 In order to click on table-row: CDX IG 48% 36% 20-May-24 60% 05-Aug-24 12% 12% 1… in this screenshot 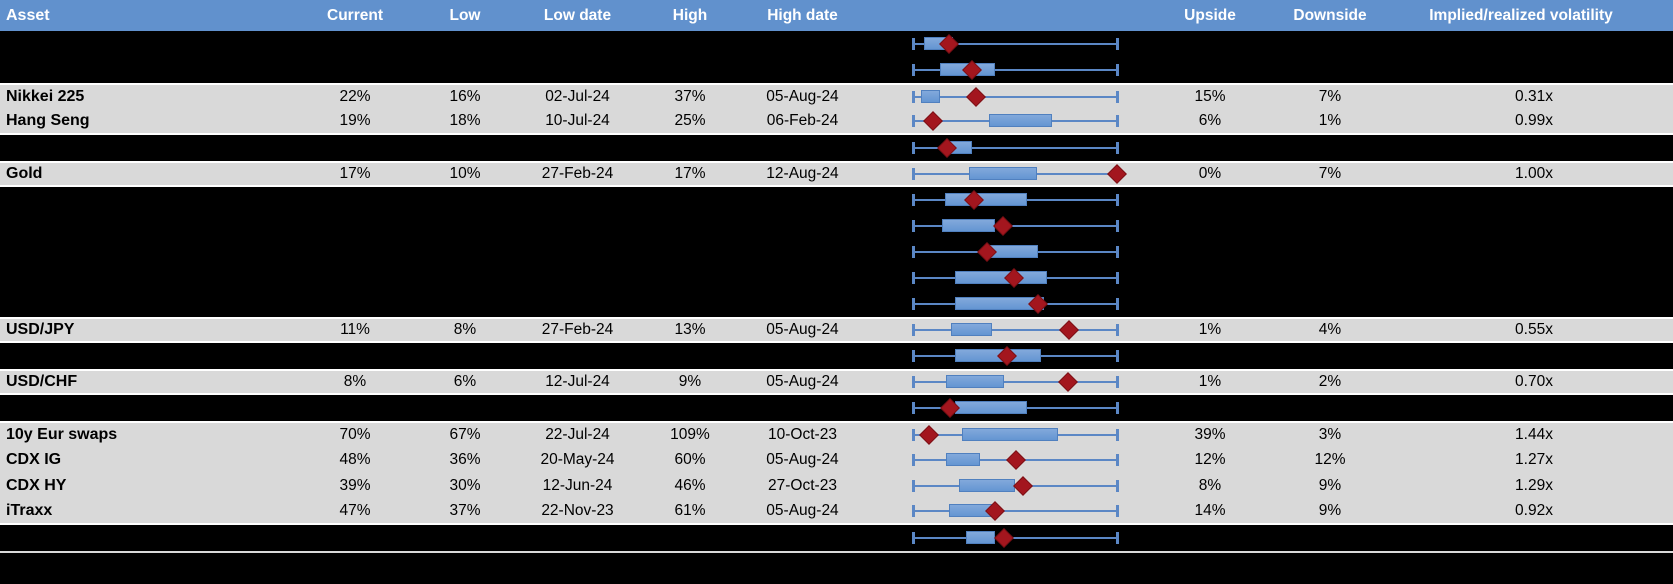, I will do `click(836, 460)`.